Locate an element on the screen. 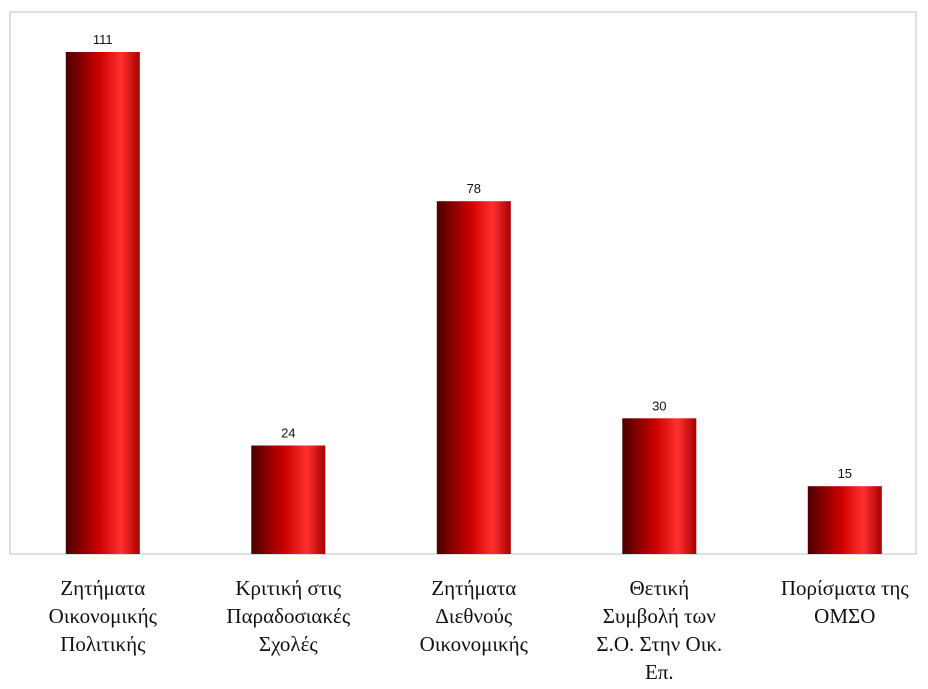 Image resolution: width=928 pixels, height=689 pixels. category-label-line: Κριτική στις is located at coordinates (288, 588).